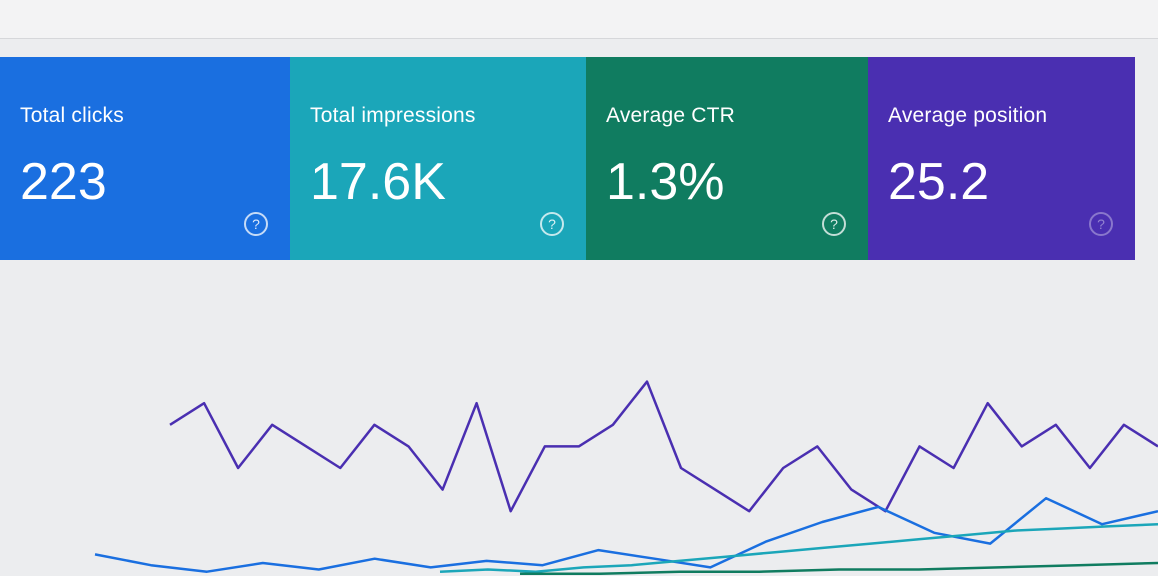  What do you see at coordinates (665, 182) in the screenshot?
I see `average-ctr-value: 1.3%` at bounding box center [665, 182].